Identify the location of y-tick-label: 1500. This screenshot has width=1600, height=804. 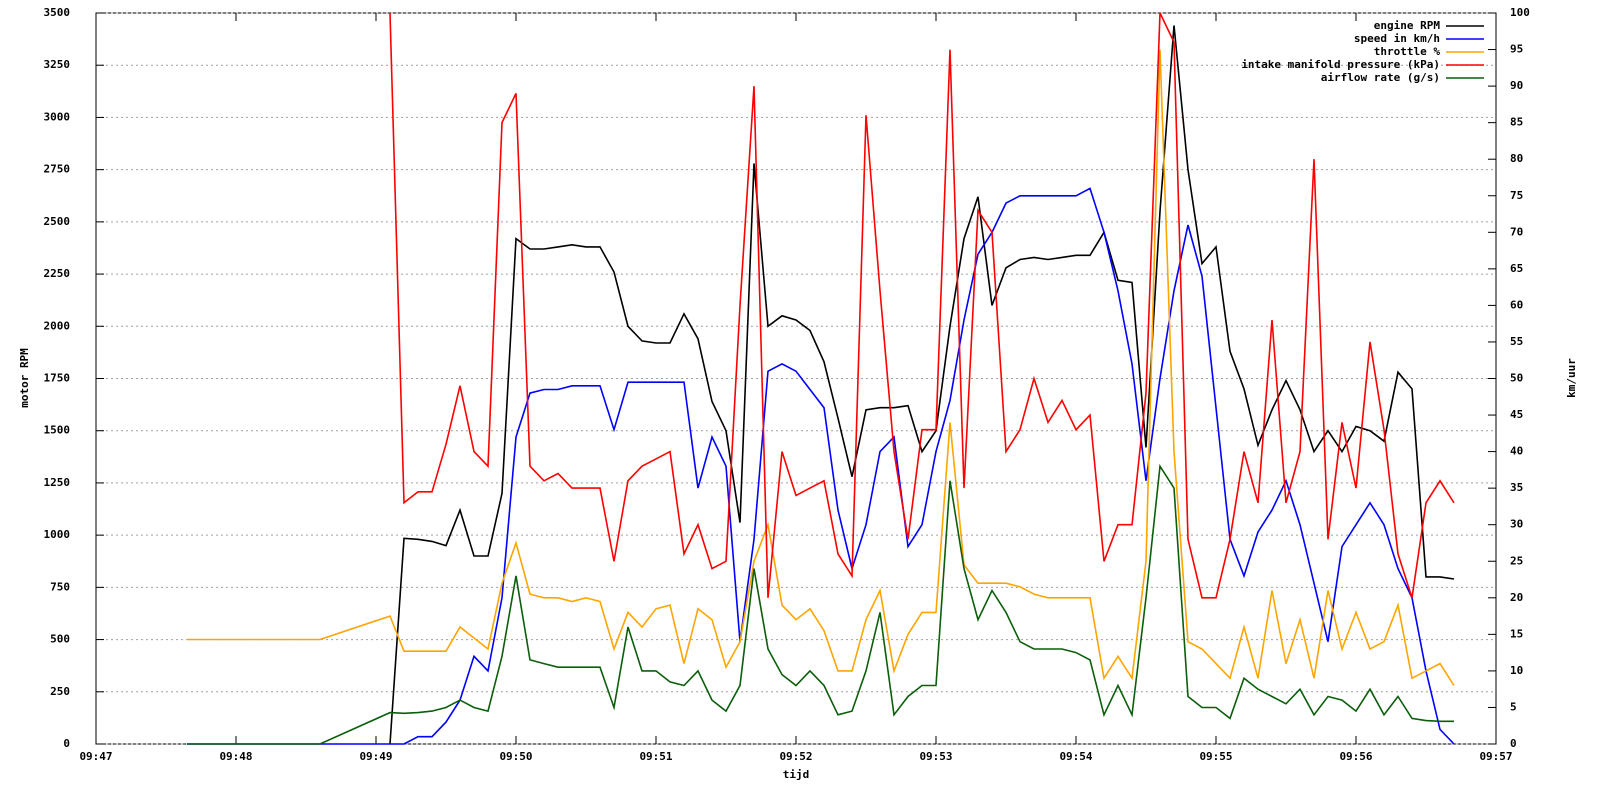
(57, 430).